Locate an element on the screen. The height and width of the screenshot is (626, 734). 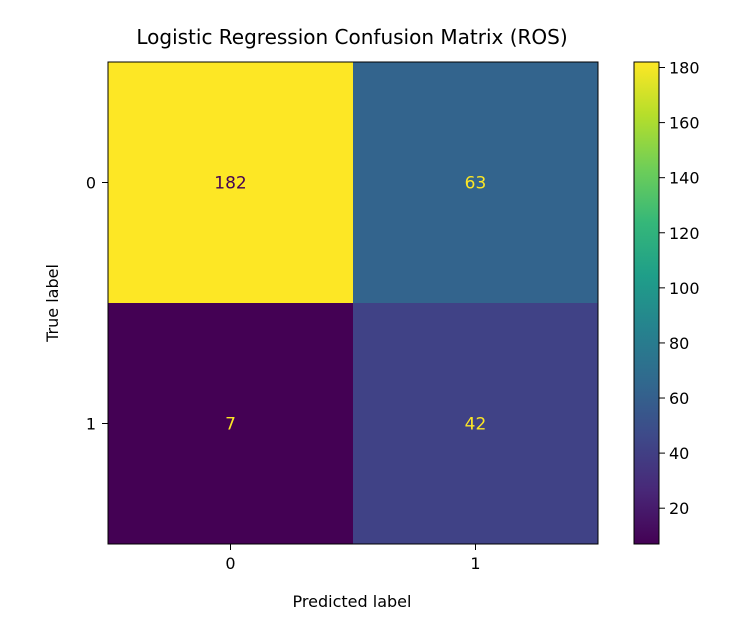
colorbar-tick-label: 120 is located at coordinates (684, 233).